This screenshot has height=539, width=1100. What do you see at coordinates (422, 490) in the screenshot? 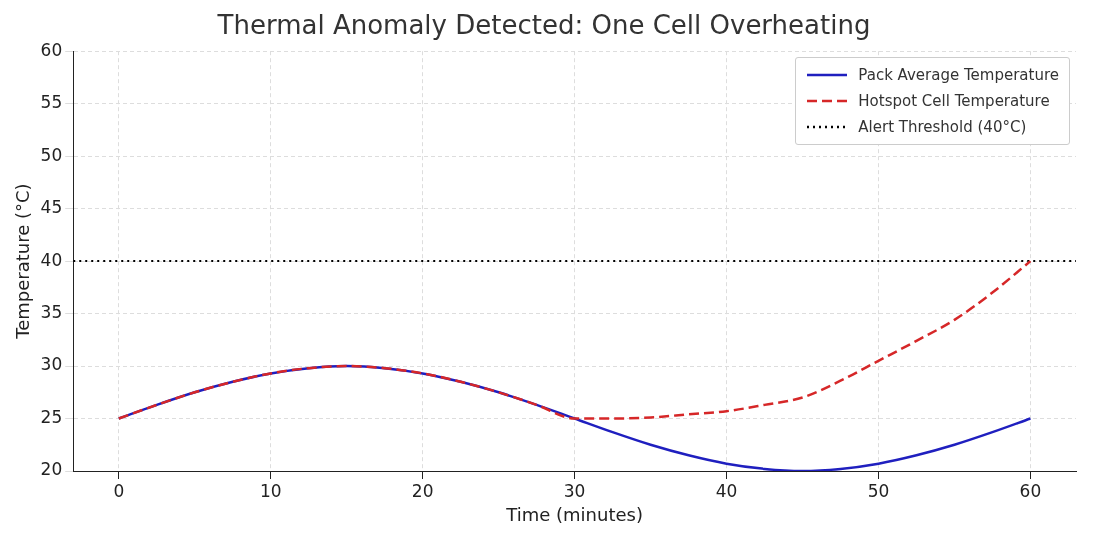
I see `x-tick-label: 20` at bounding box center [422, 490].